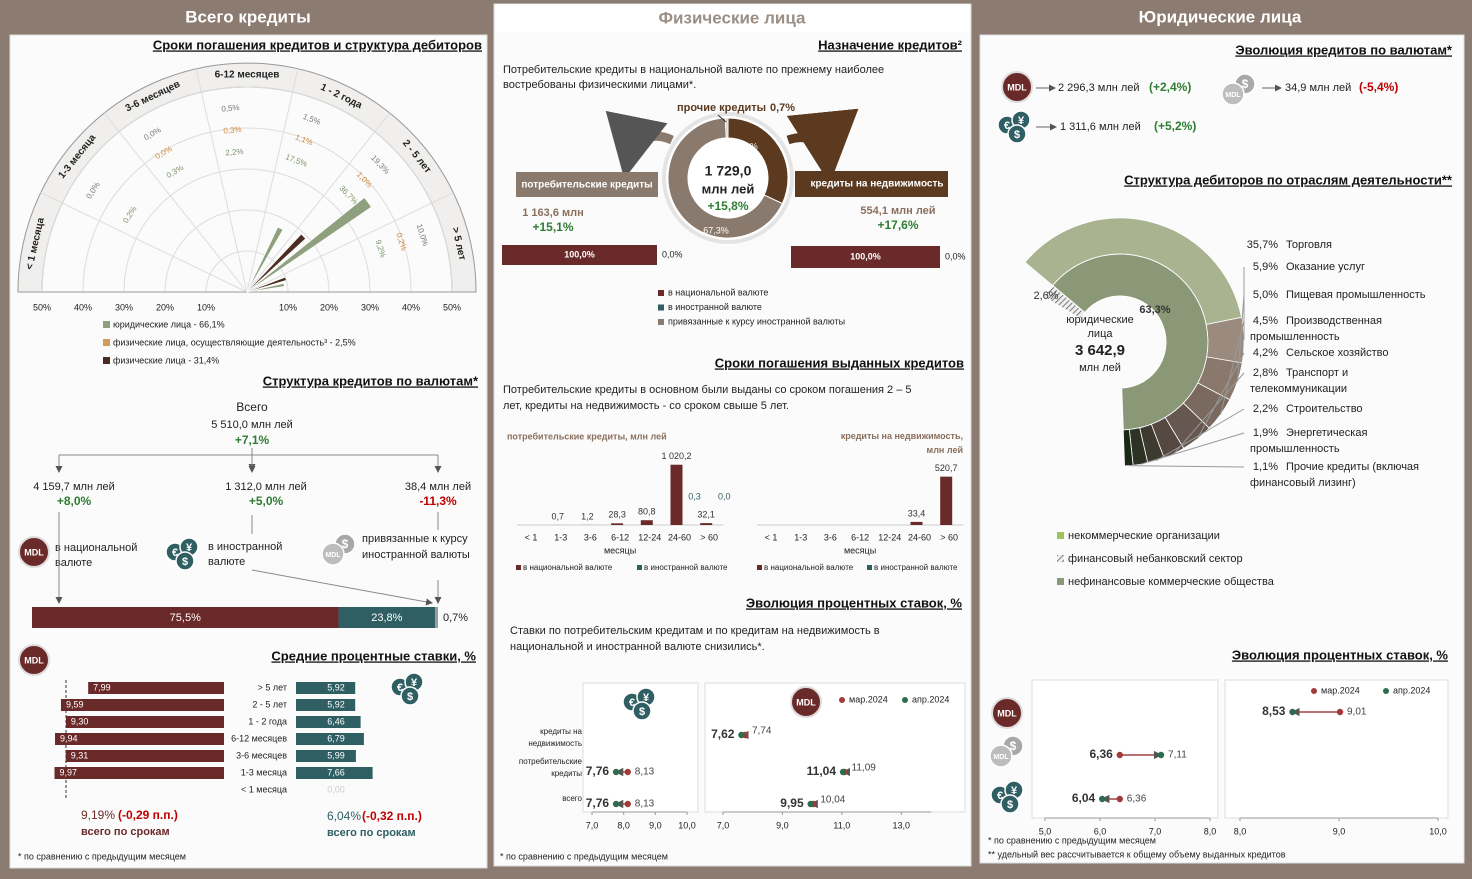 This screenshot has width=1472, height=879. Describe the element at coordinates (1170, 87) in the screenshot. I see `label: (+2,4%)` at that location.